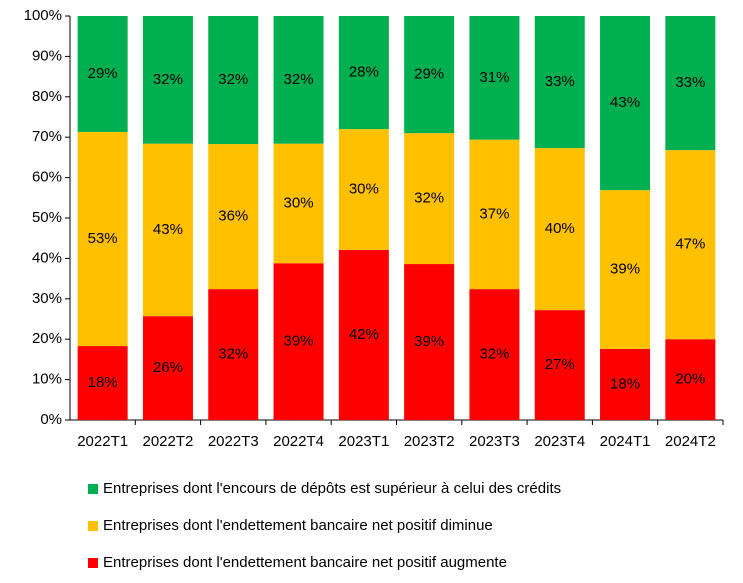 This screenshot has height=583, width=743. I want to click on x-tick-label: 2022T4, so click(298, 441).